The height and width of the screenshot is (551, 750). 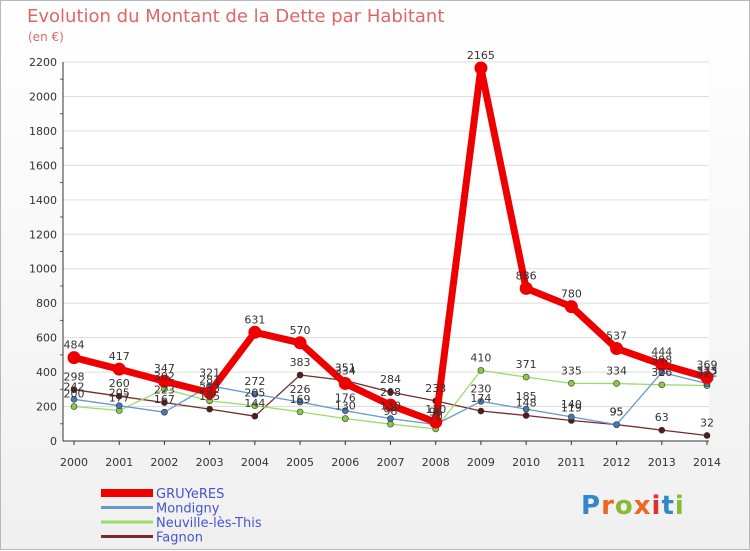 I want to click on logo-letter: i, so click(x=679, y=506).